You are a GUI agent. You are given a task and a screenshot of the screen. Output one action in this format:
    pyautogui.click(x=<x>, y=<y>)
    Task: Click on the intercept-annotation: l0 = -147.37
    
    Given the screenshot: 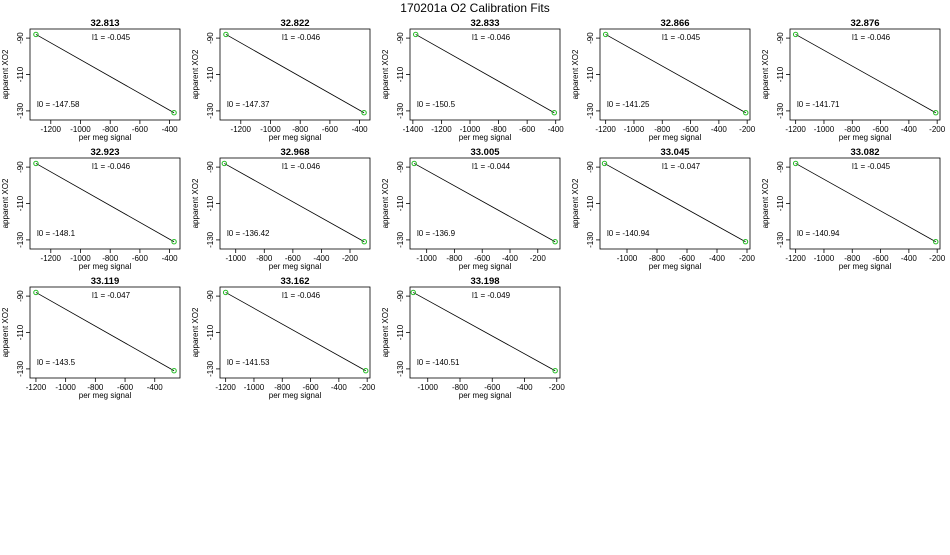 What is the action you would take?
    pyautogui.click(x=248, y=104)
    